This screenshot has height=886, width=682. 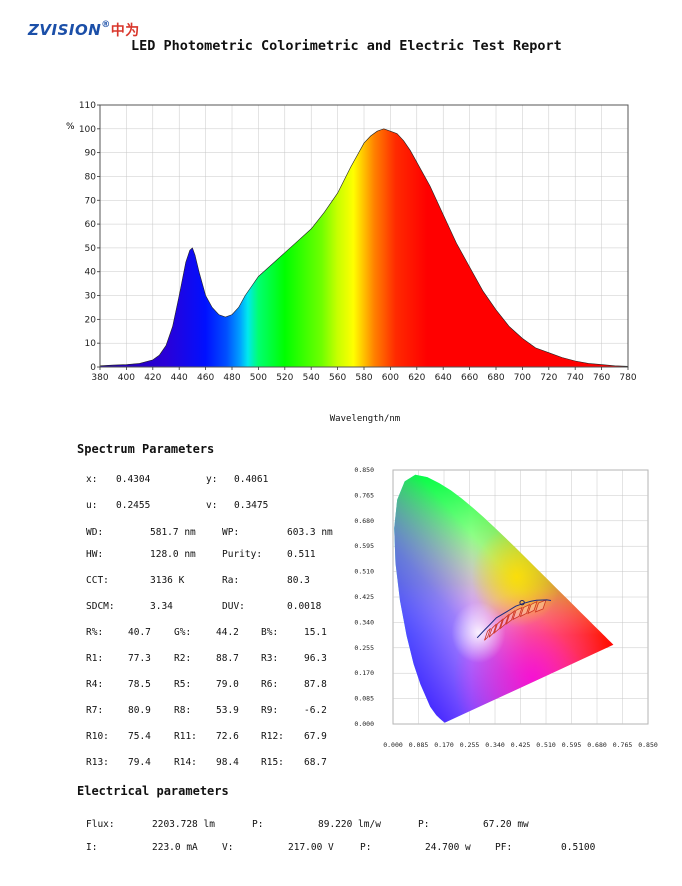 I want to click on spectrum-x-tick-label: 740, so click(x=575, y=378).